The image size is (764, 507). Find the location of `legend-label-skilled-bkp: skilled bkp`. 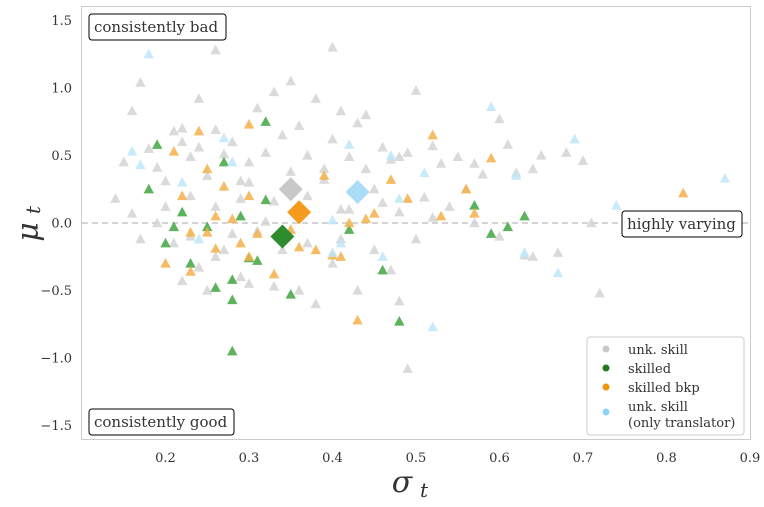

legend-label-skilled-bkp: skilled bkp is located at coordinates (664, 388).